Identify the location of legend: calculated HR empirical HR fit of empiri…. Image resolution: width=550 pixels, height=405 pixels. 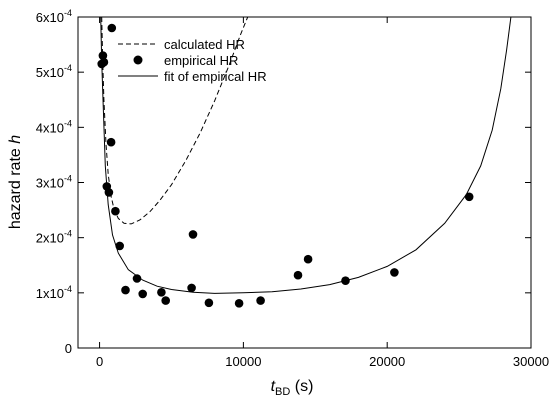
(192, 60).